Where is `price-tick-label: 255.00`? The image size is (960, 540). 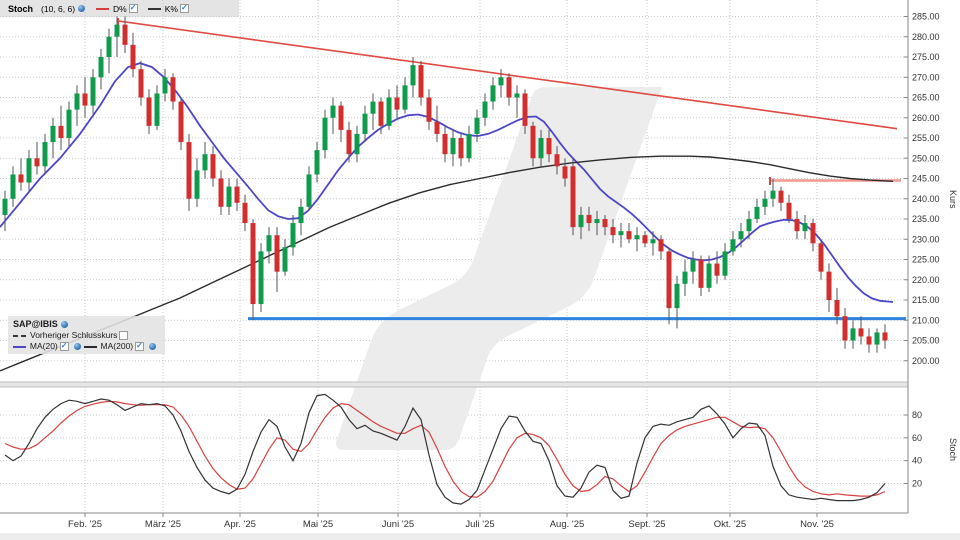 price-tick-label: 255.00 is located at coordinates (926, 138).